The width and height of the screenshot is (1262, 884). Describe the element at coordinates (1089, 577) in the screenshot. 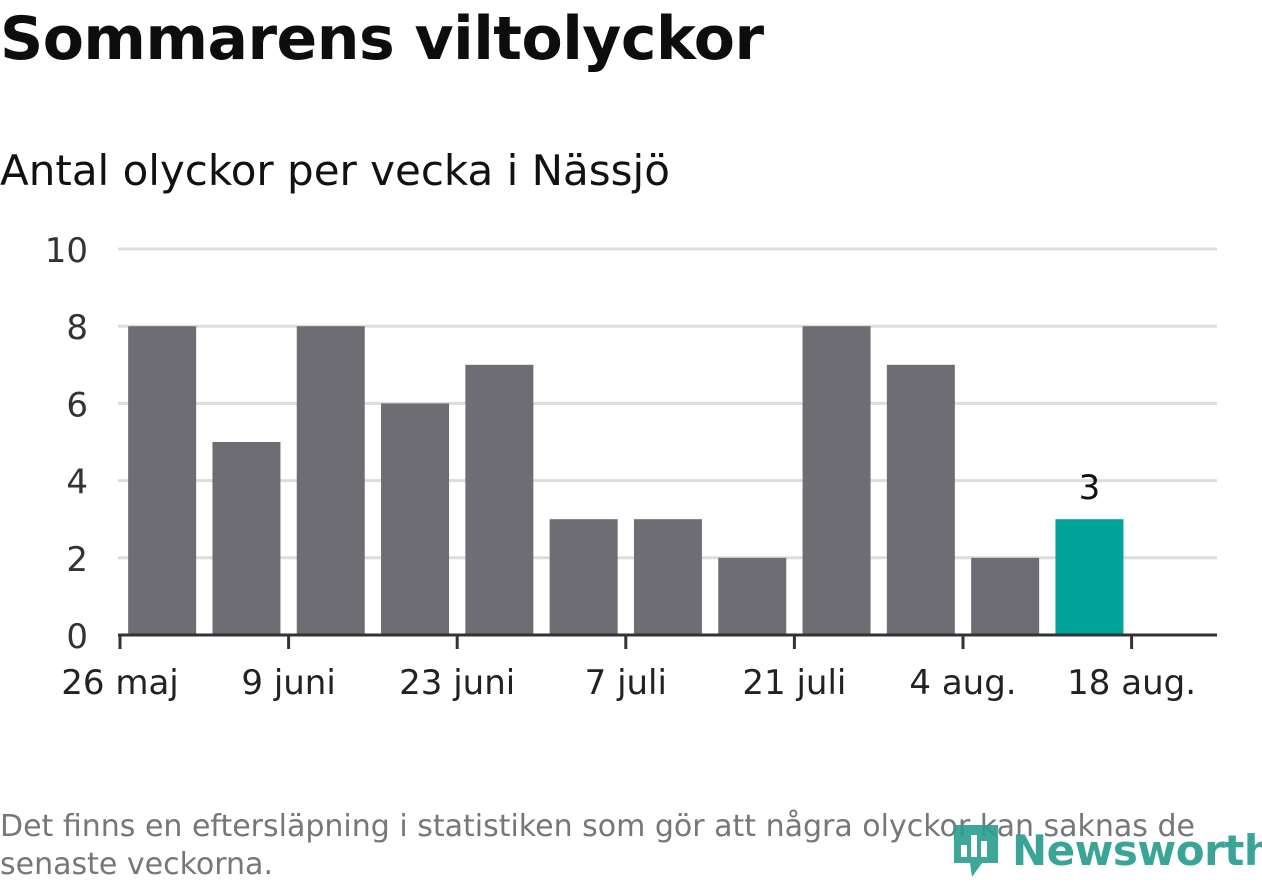

I see `bar-highlight` at that location.